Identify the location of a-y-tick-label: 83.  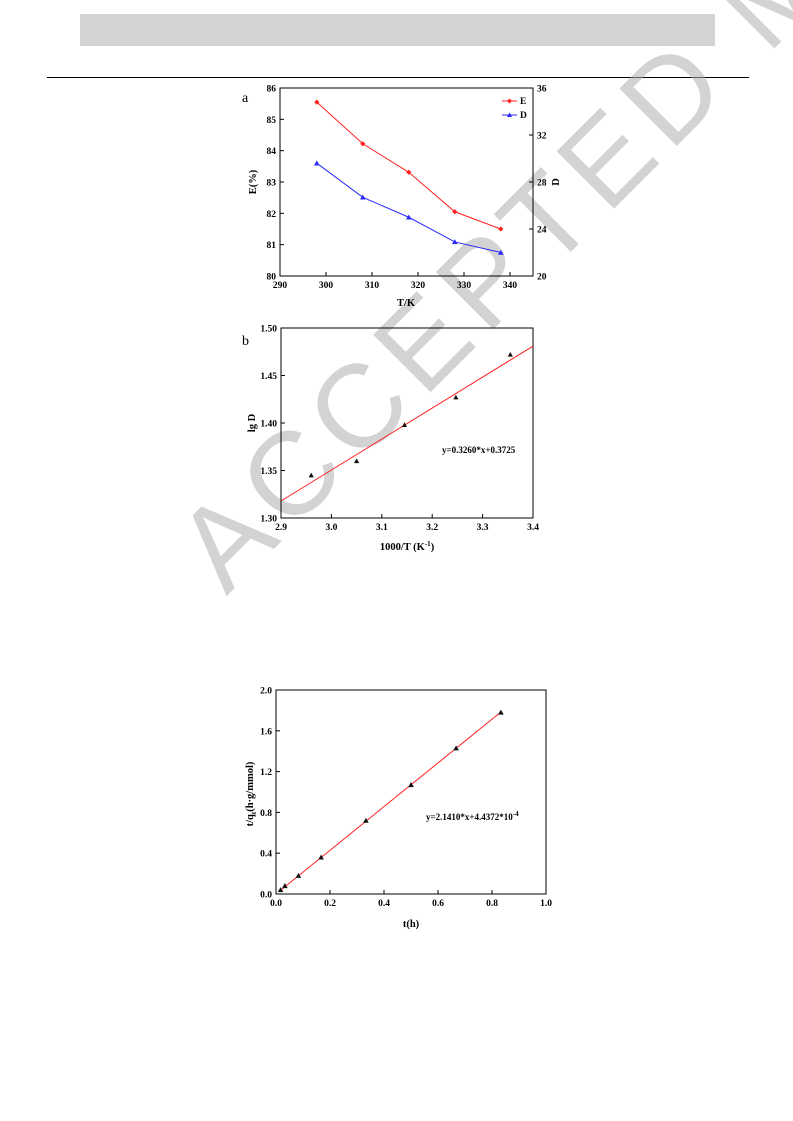
(272, 184).